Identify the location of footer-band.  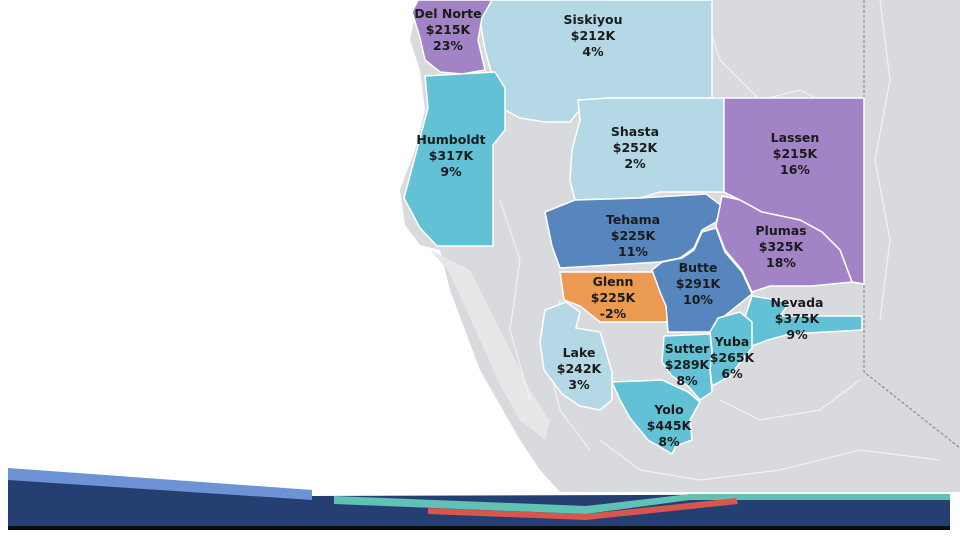
(479, 499).